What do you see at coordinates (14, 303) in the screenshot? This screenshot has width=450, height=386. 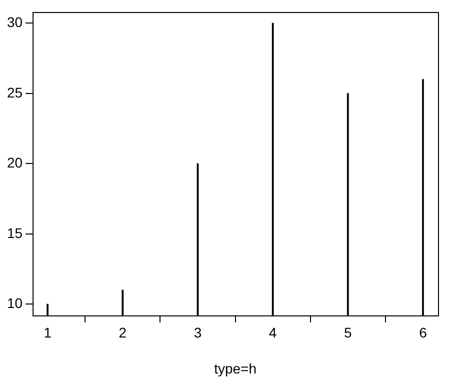 I see `y-tick-label: 10` at bounding box center [14, 303].